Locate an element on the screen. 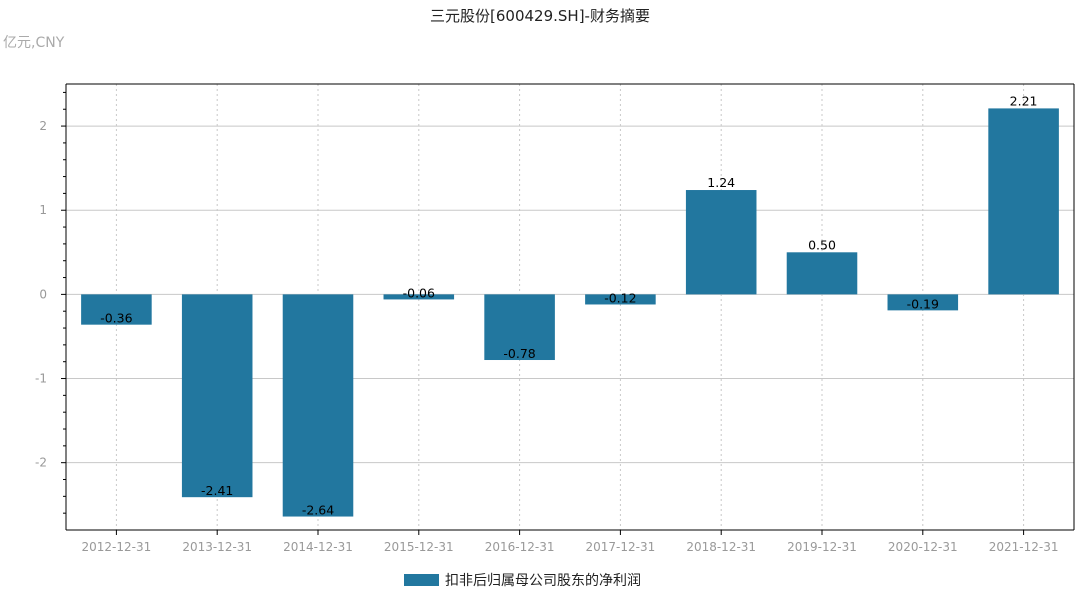 The image size is (1080, 592). x-tick-label: 2015-12-31 is located at coordinates (419, 547).